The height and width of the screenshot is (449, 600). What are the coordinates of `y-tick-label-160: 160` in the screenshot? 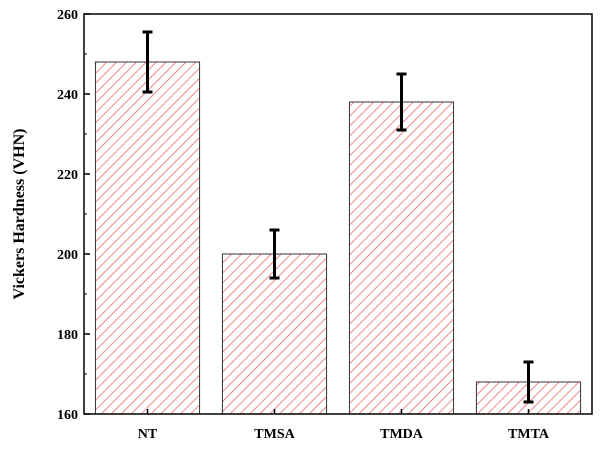 It's located at (67, 415).